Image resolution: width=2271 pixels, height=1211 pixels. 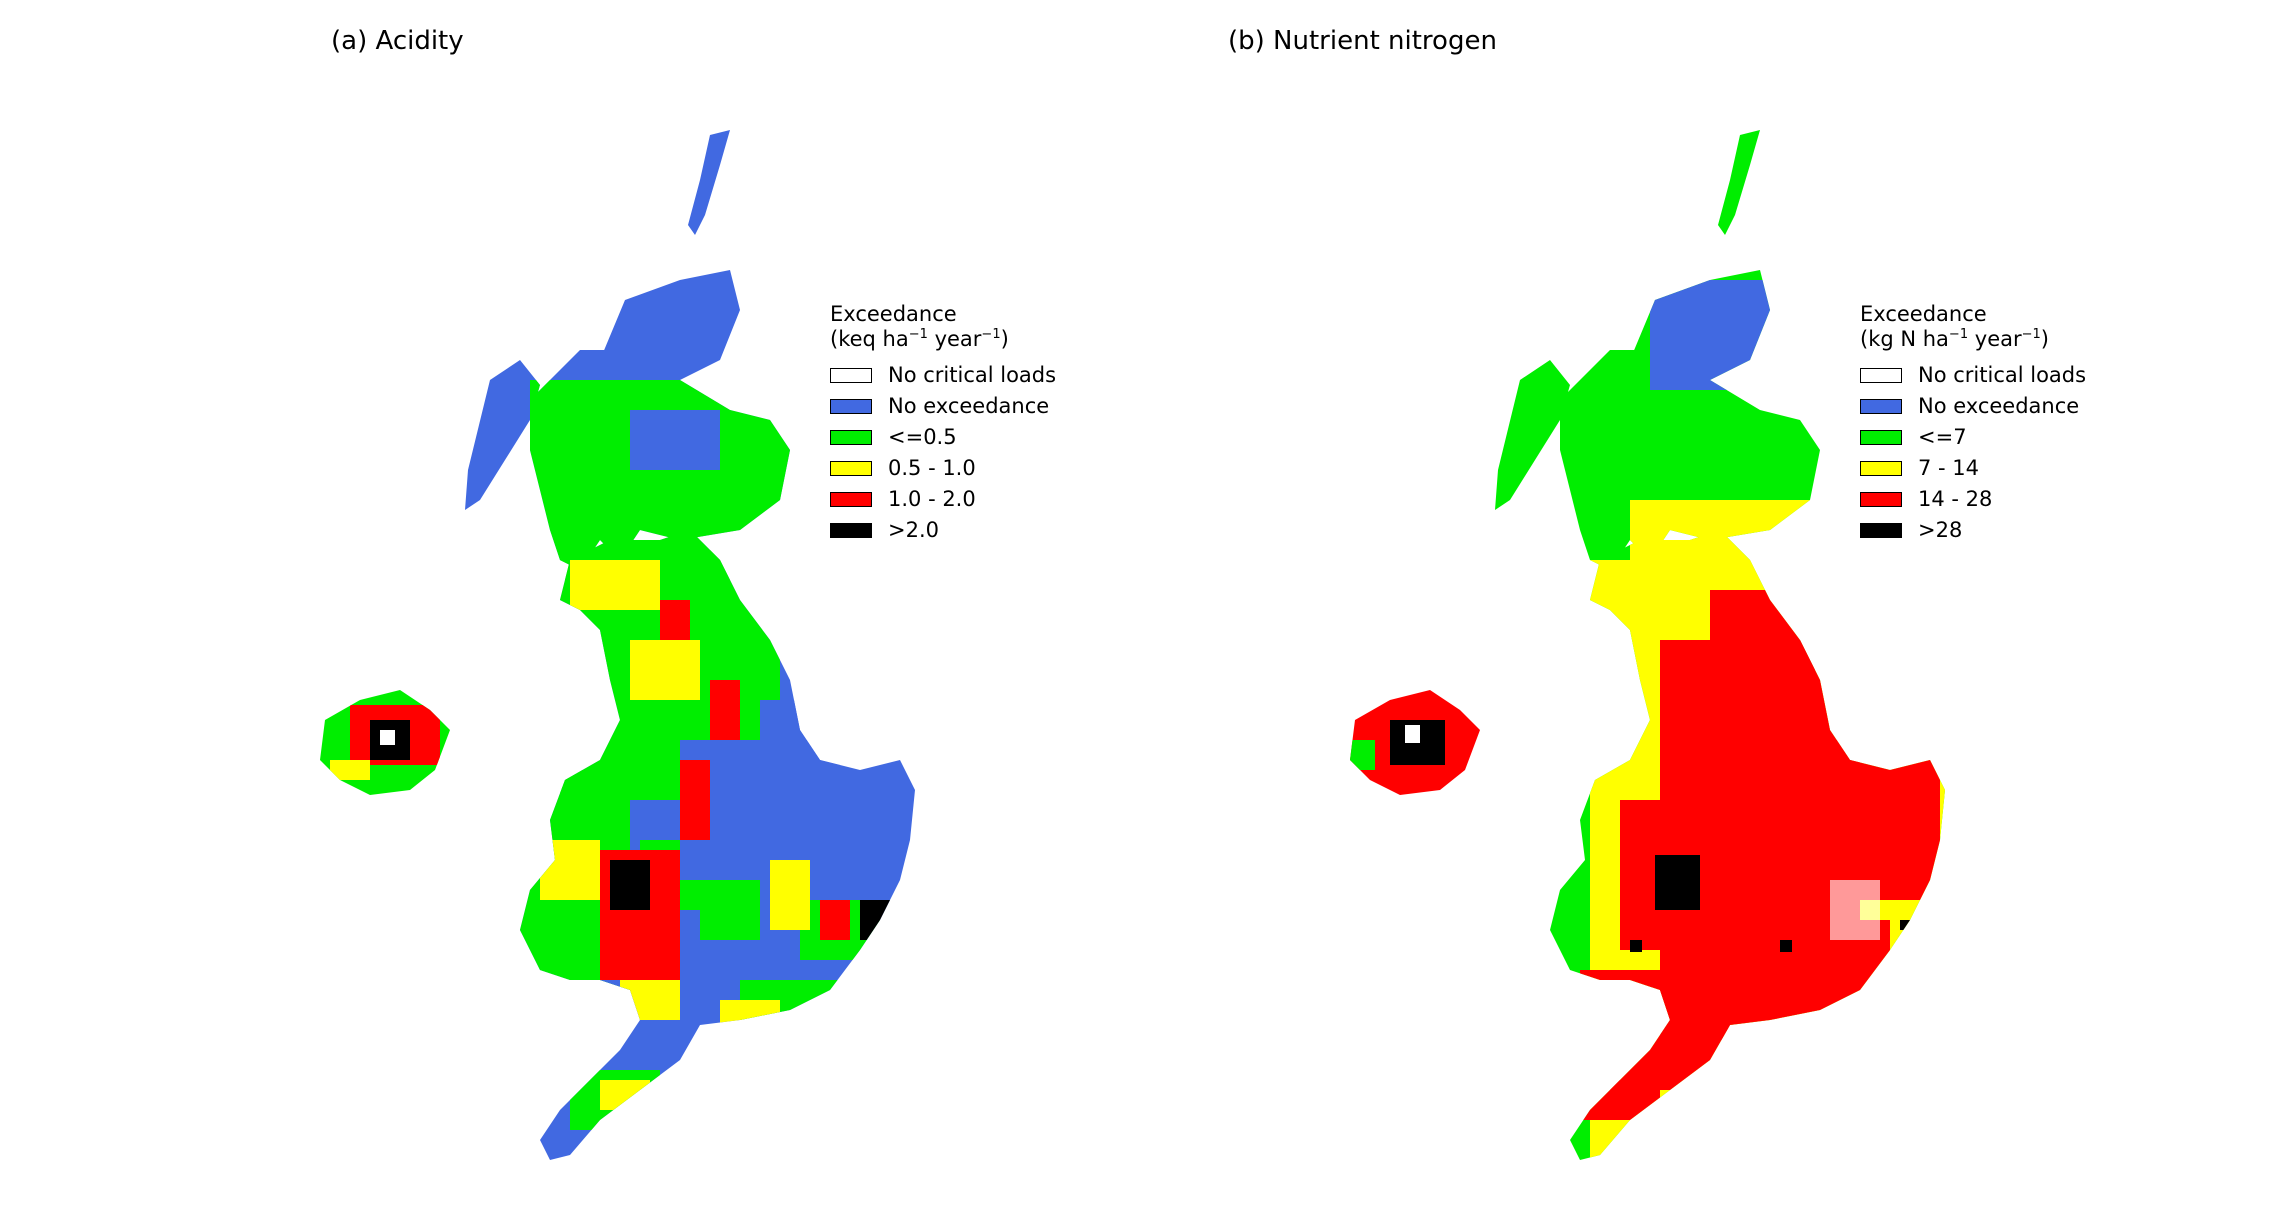 I want to click on panel-a-title: (a) Acidity, so click(x=397, y=41).